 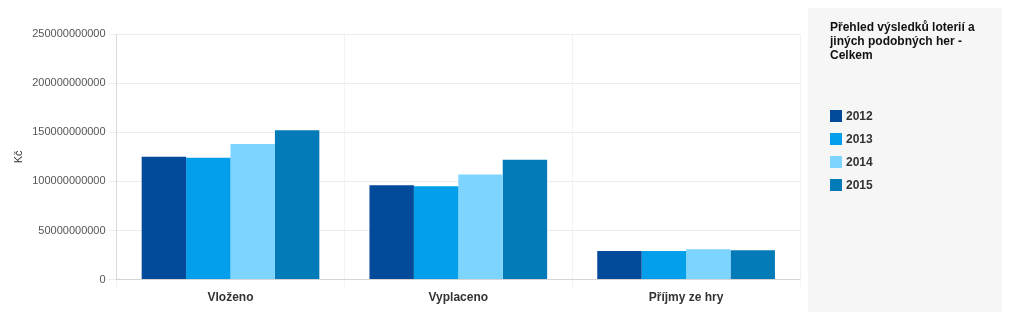 What do you see at coordinates (458, 297) in the screenshot?
I see `x-tick-label: Vyplaceno` at bounding box center [458, 297].